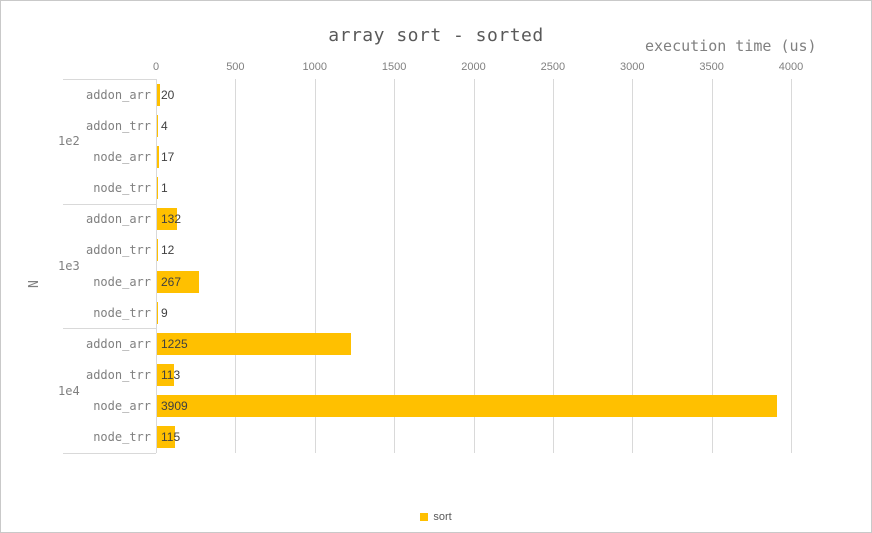 The image size is (872, 533). What do you see at coordinates (118, 375) in the screenshot?
I see `category-label-1e4-addon_trr: addon_trr` at bounding box center [118, 375].